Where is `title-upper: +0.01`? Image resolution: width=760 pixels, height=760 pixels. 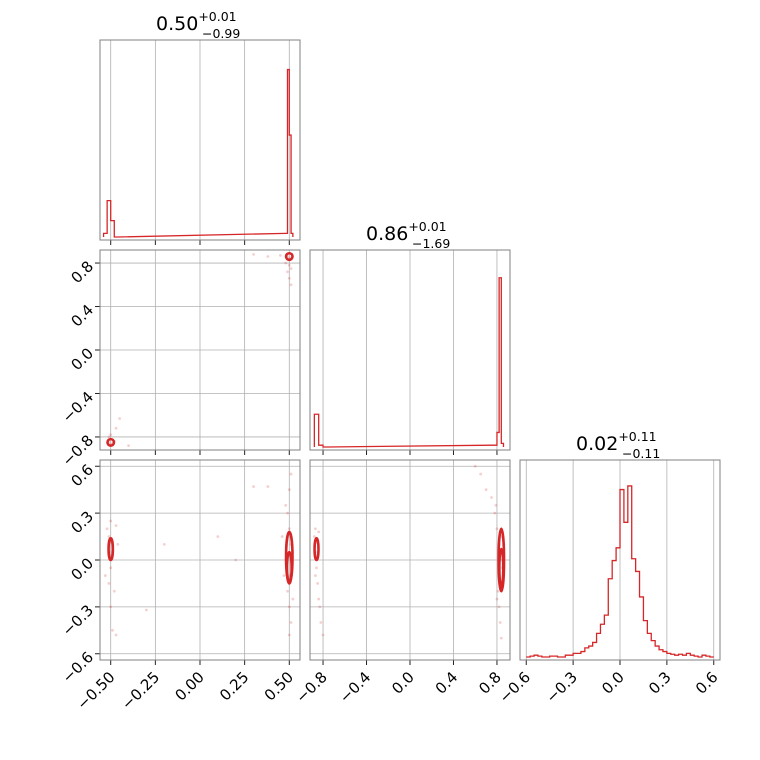
title-upper: +0.01 is located at coordinates (427, 226).